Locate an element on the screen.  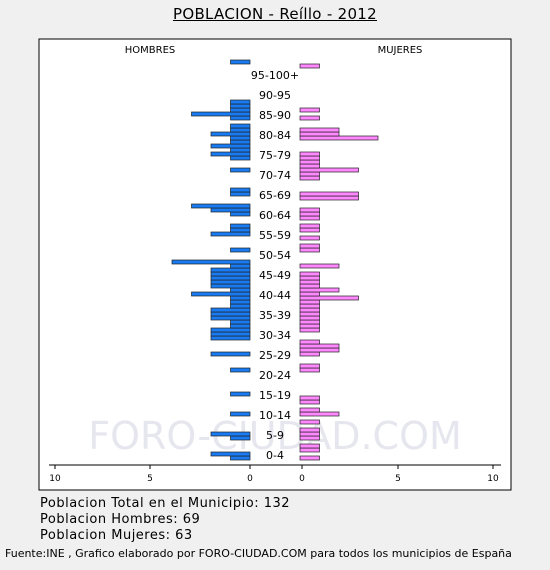
age-label-5-9: 5-9 is located at coordinates (275, 435).